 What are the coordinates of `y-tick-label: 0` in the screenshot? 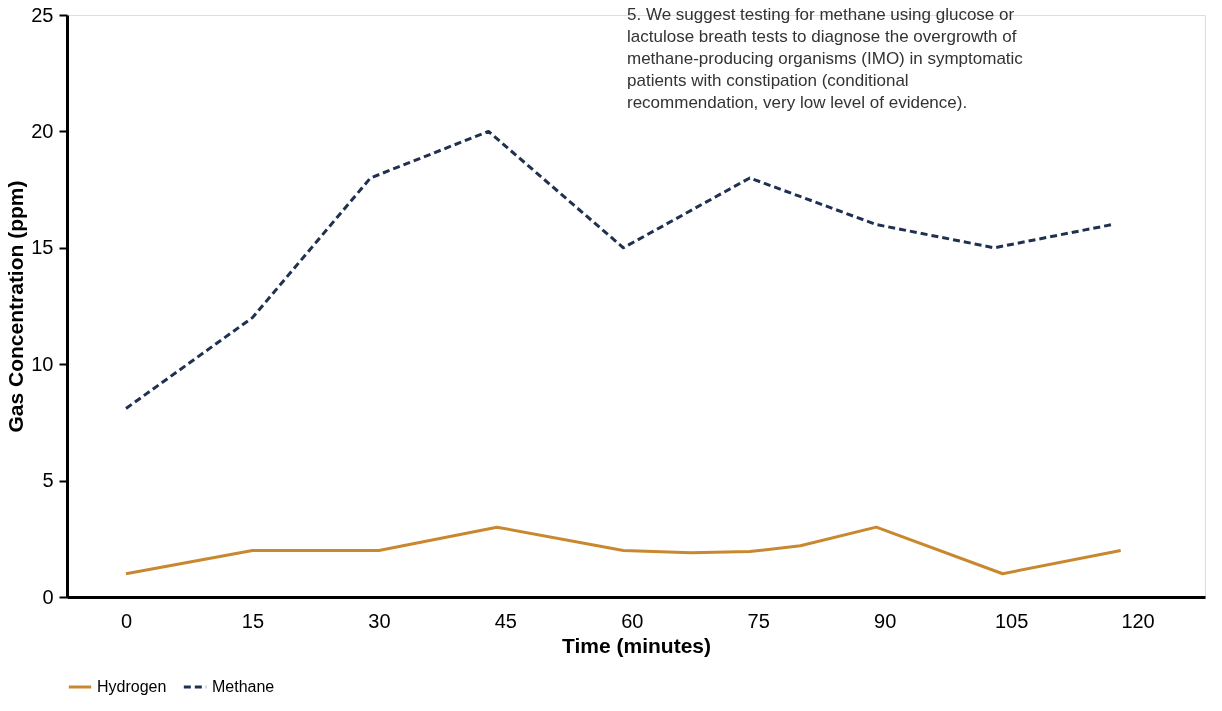 It's located at (48, 596).